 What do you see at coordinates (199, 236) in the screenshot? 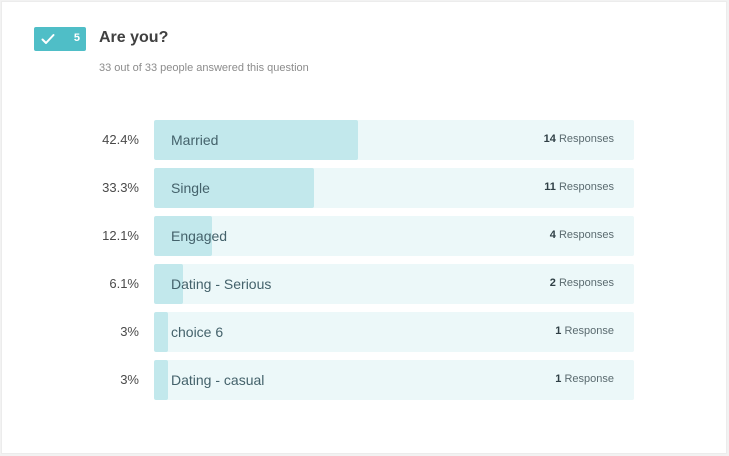
I see `result-choice-label: Engaged` at bounding box center [199, 236].